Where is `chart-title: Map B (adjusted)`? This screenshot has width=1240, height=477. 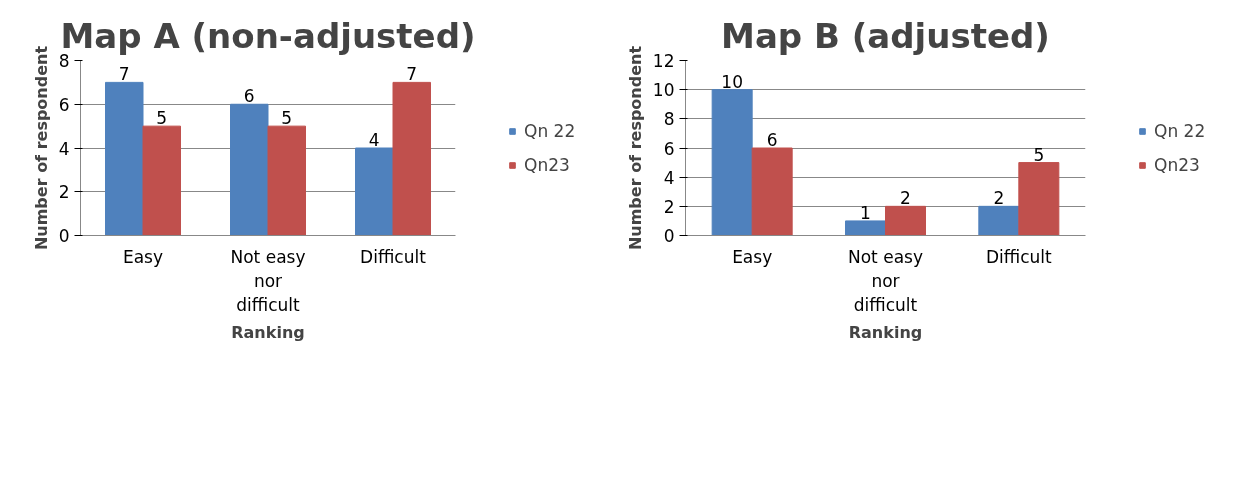
chart-title: Map B (adjusted) is located at coordinates (885, 35).